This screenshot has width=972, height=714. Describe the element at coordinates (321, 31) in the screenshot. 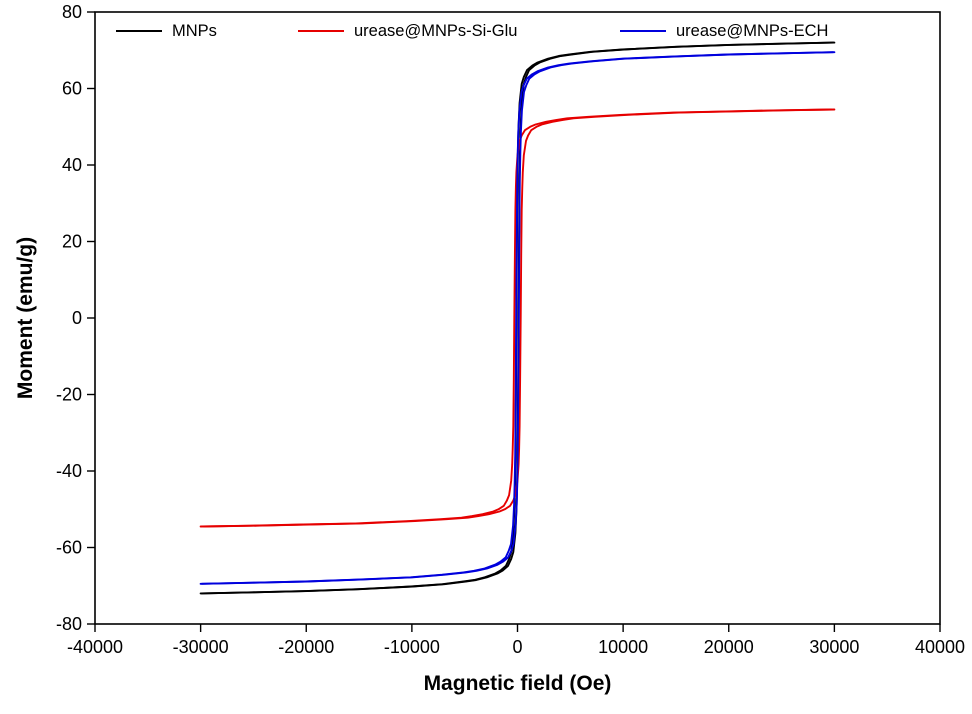

I see `si-glu-line-swatch` at that location.